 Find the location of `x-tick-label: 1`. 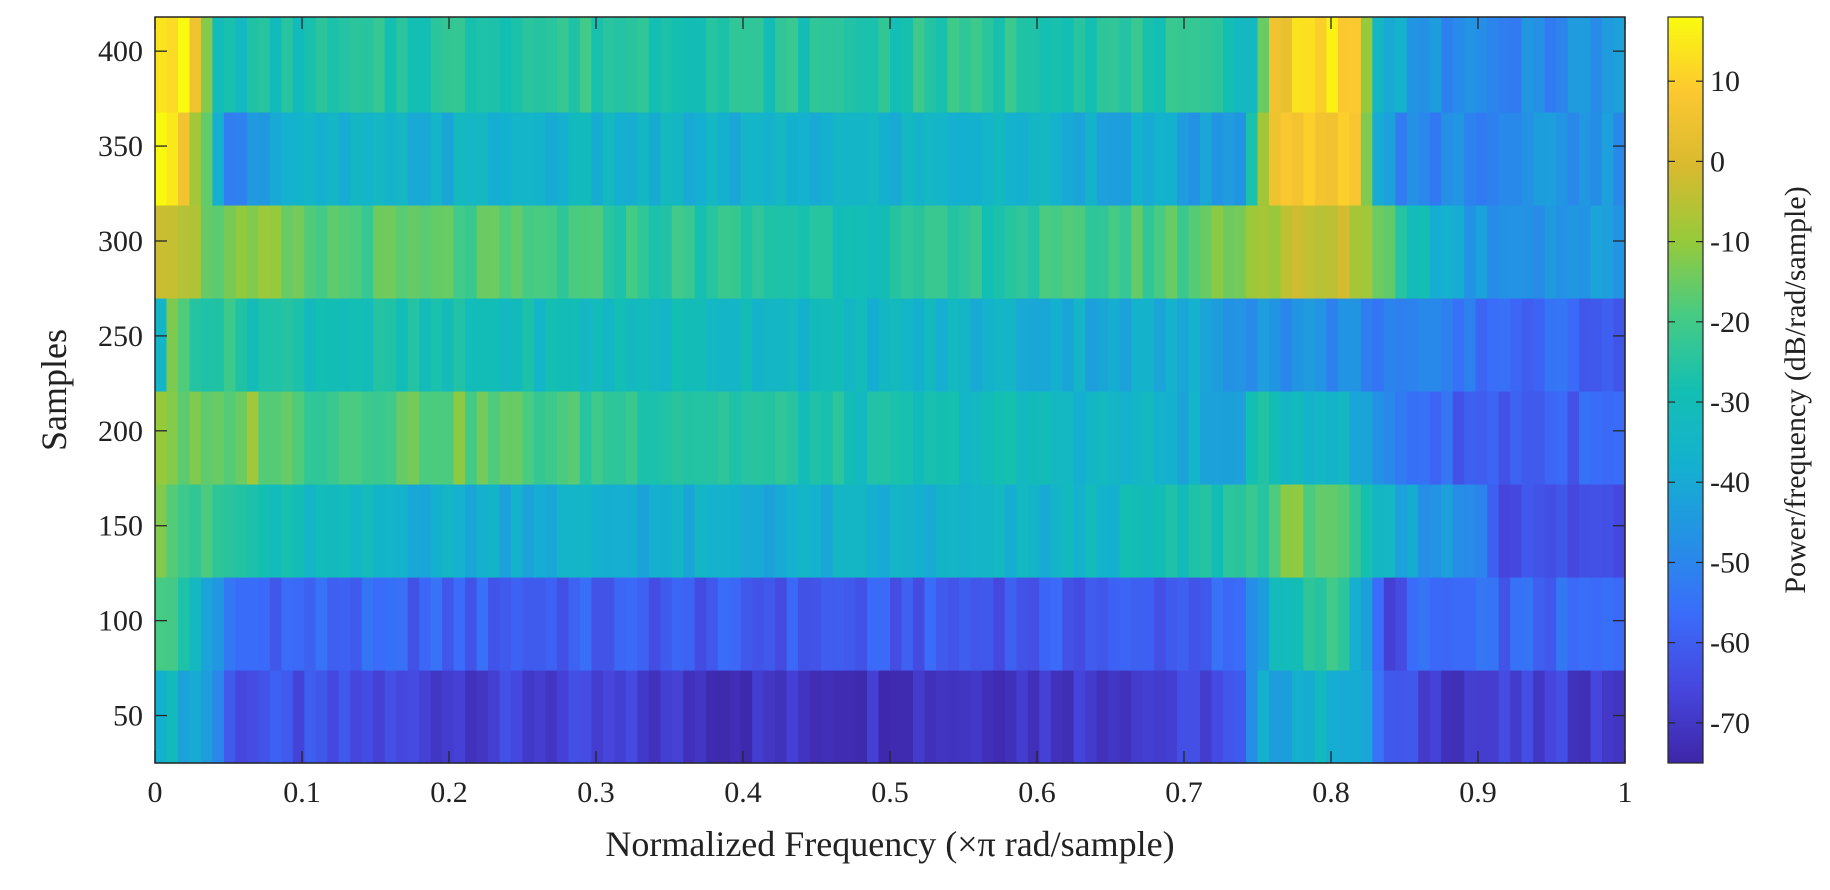

x-tick-label: 1 is located at coordinates (1625, 792).